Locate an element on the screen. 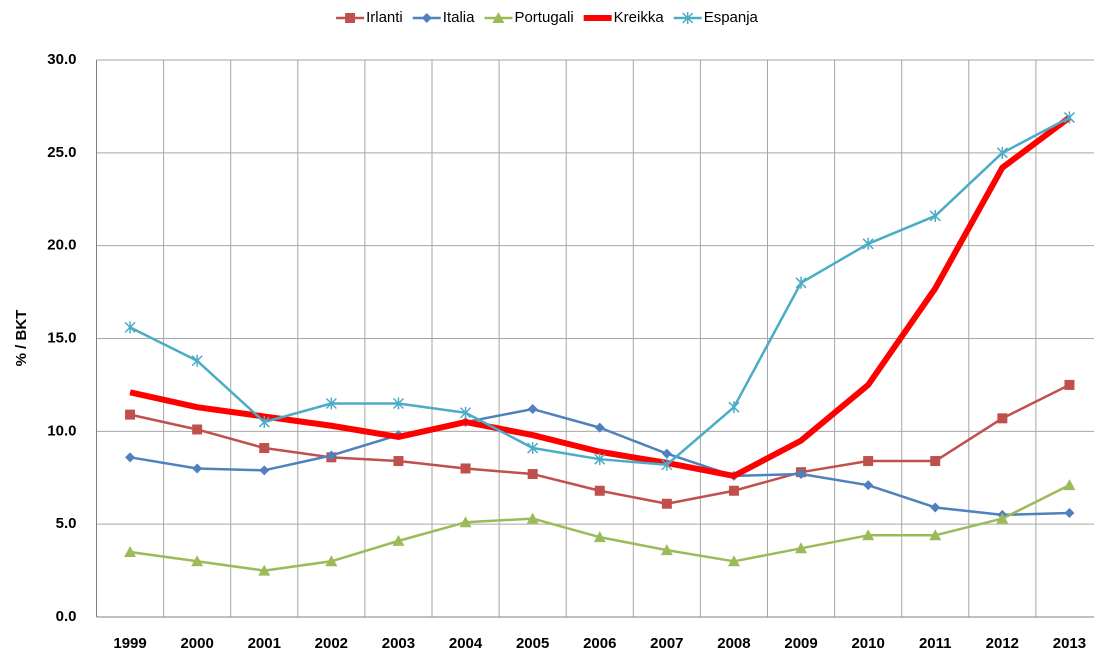 The image size is (1094, 657). x-tick-label: 2007 is located at coordinates (666, 643).